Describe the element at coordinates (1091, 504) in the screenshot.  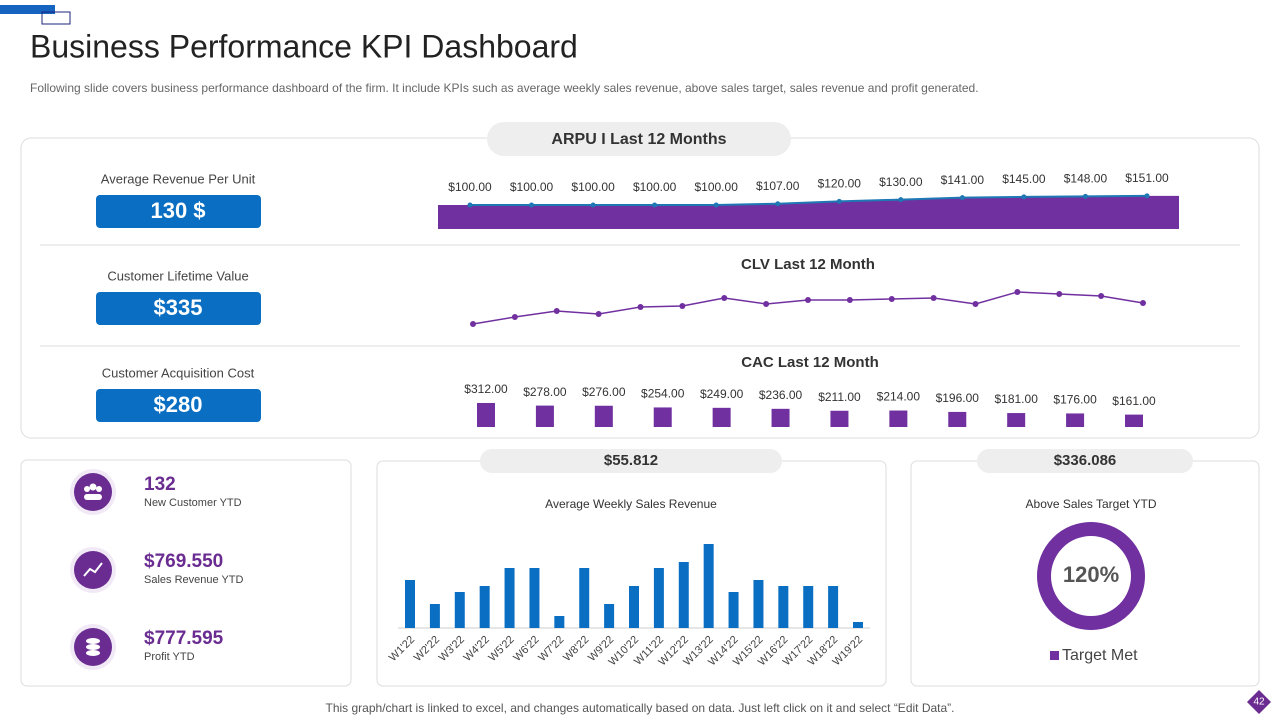
I see `chart-title: Above Sales Target YTD` at that location.